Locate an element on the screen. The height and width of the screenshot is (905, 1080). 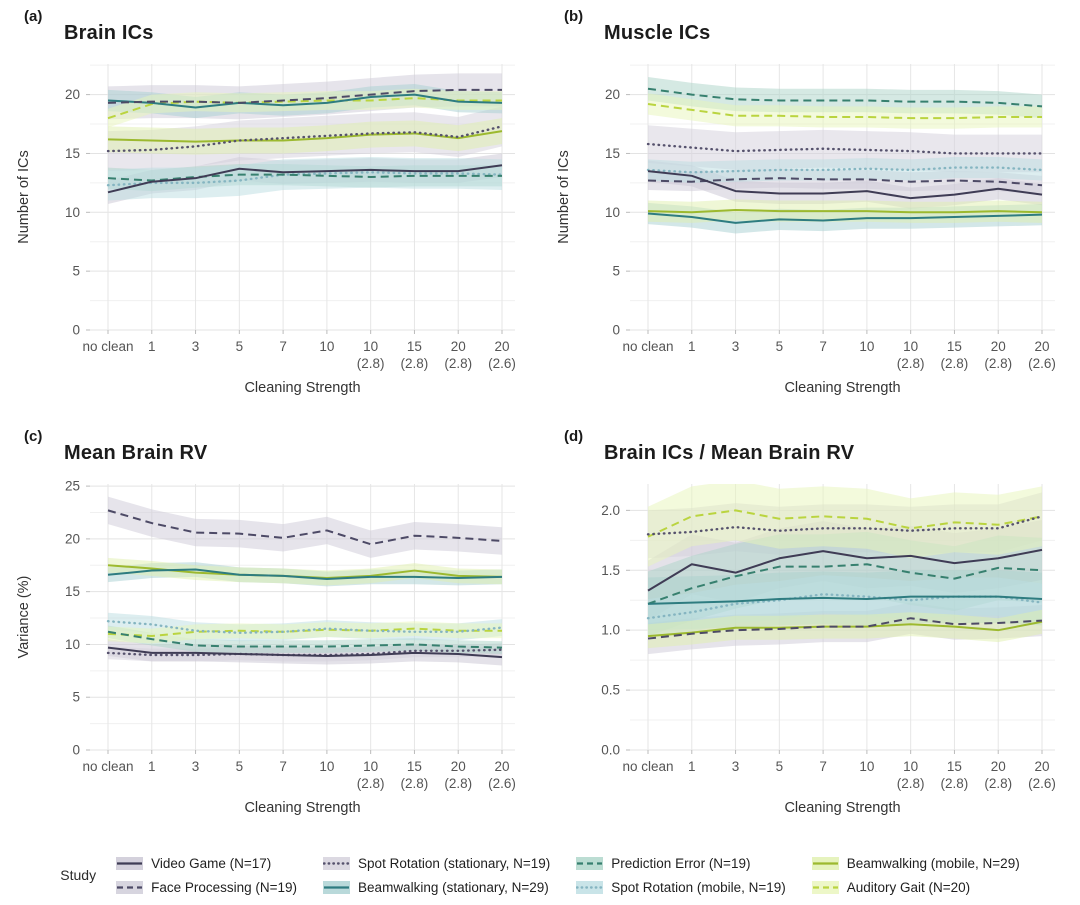
y-axis-title: Number of ICs is located at coordinates (564, 196).